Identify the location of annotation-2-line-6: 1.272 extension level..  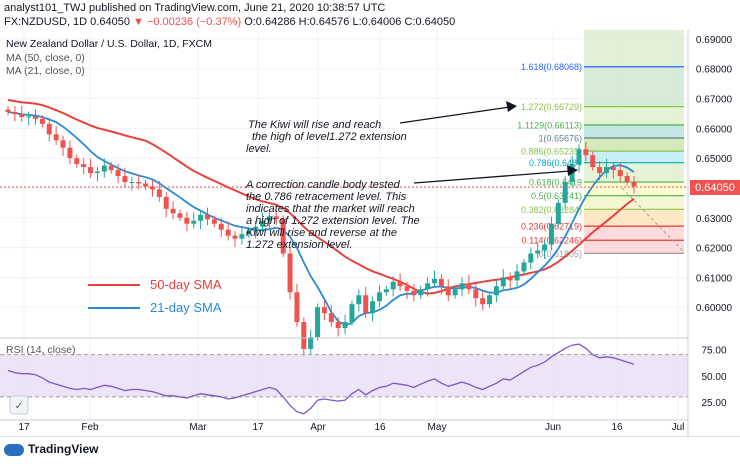
(299, 245).